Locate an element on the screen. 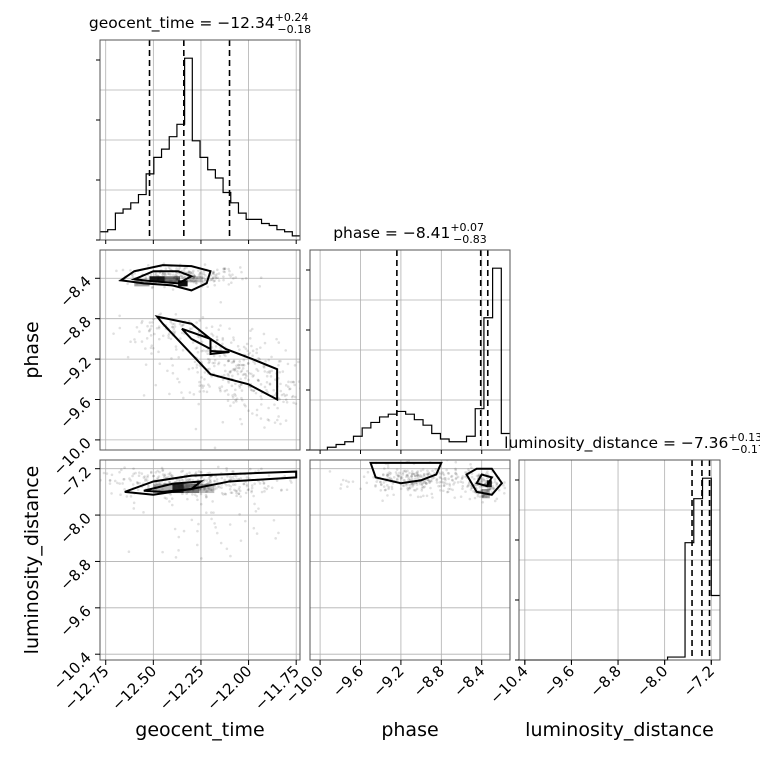 The image size is (760, 760). title-sup: +0.24 is located at coordinates (292, 17).